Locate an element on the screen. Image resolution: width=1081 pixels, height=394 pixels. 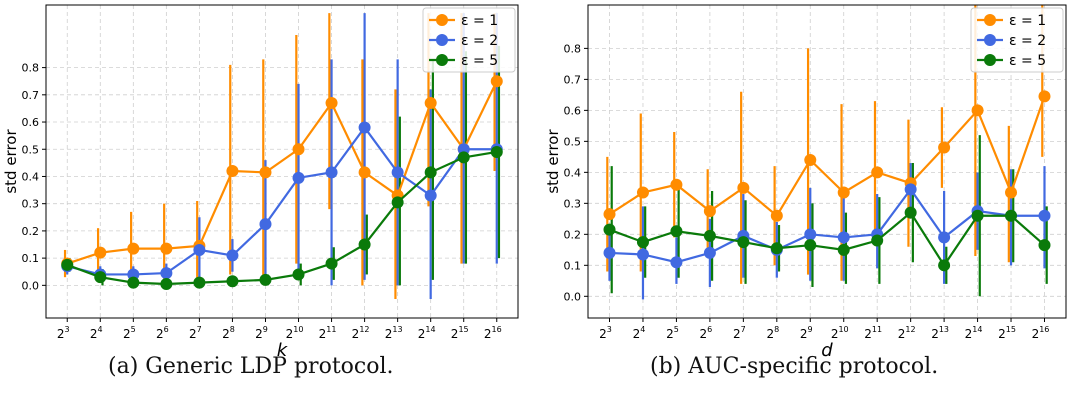
legend-label: ε = 5 is located at coordinates (1027, 61).